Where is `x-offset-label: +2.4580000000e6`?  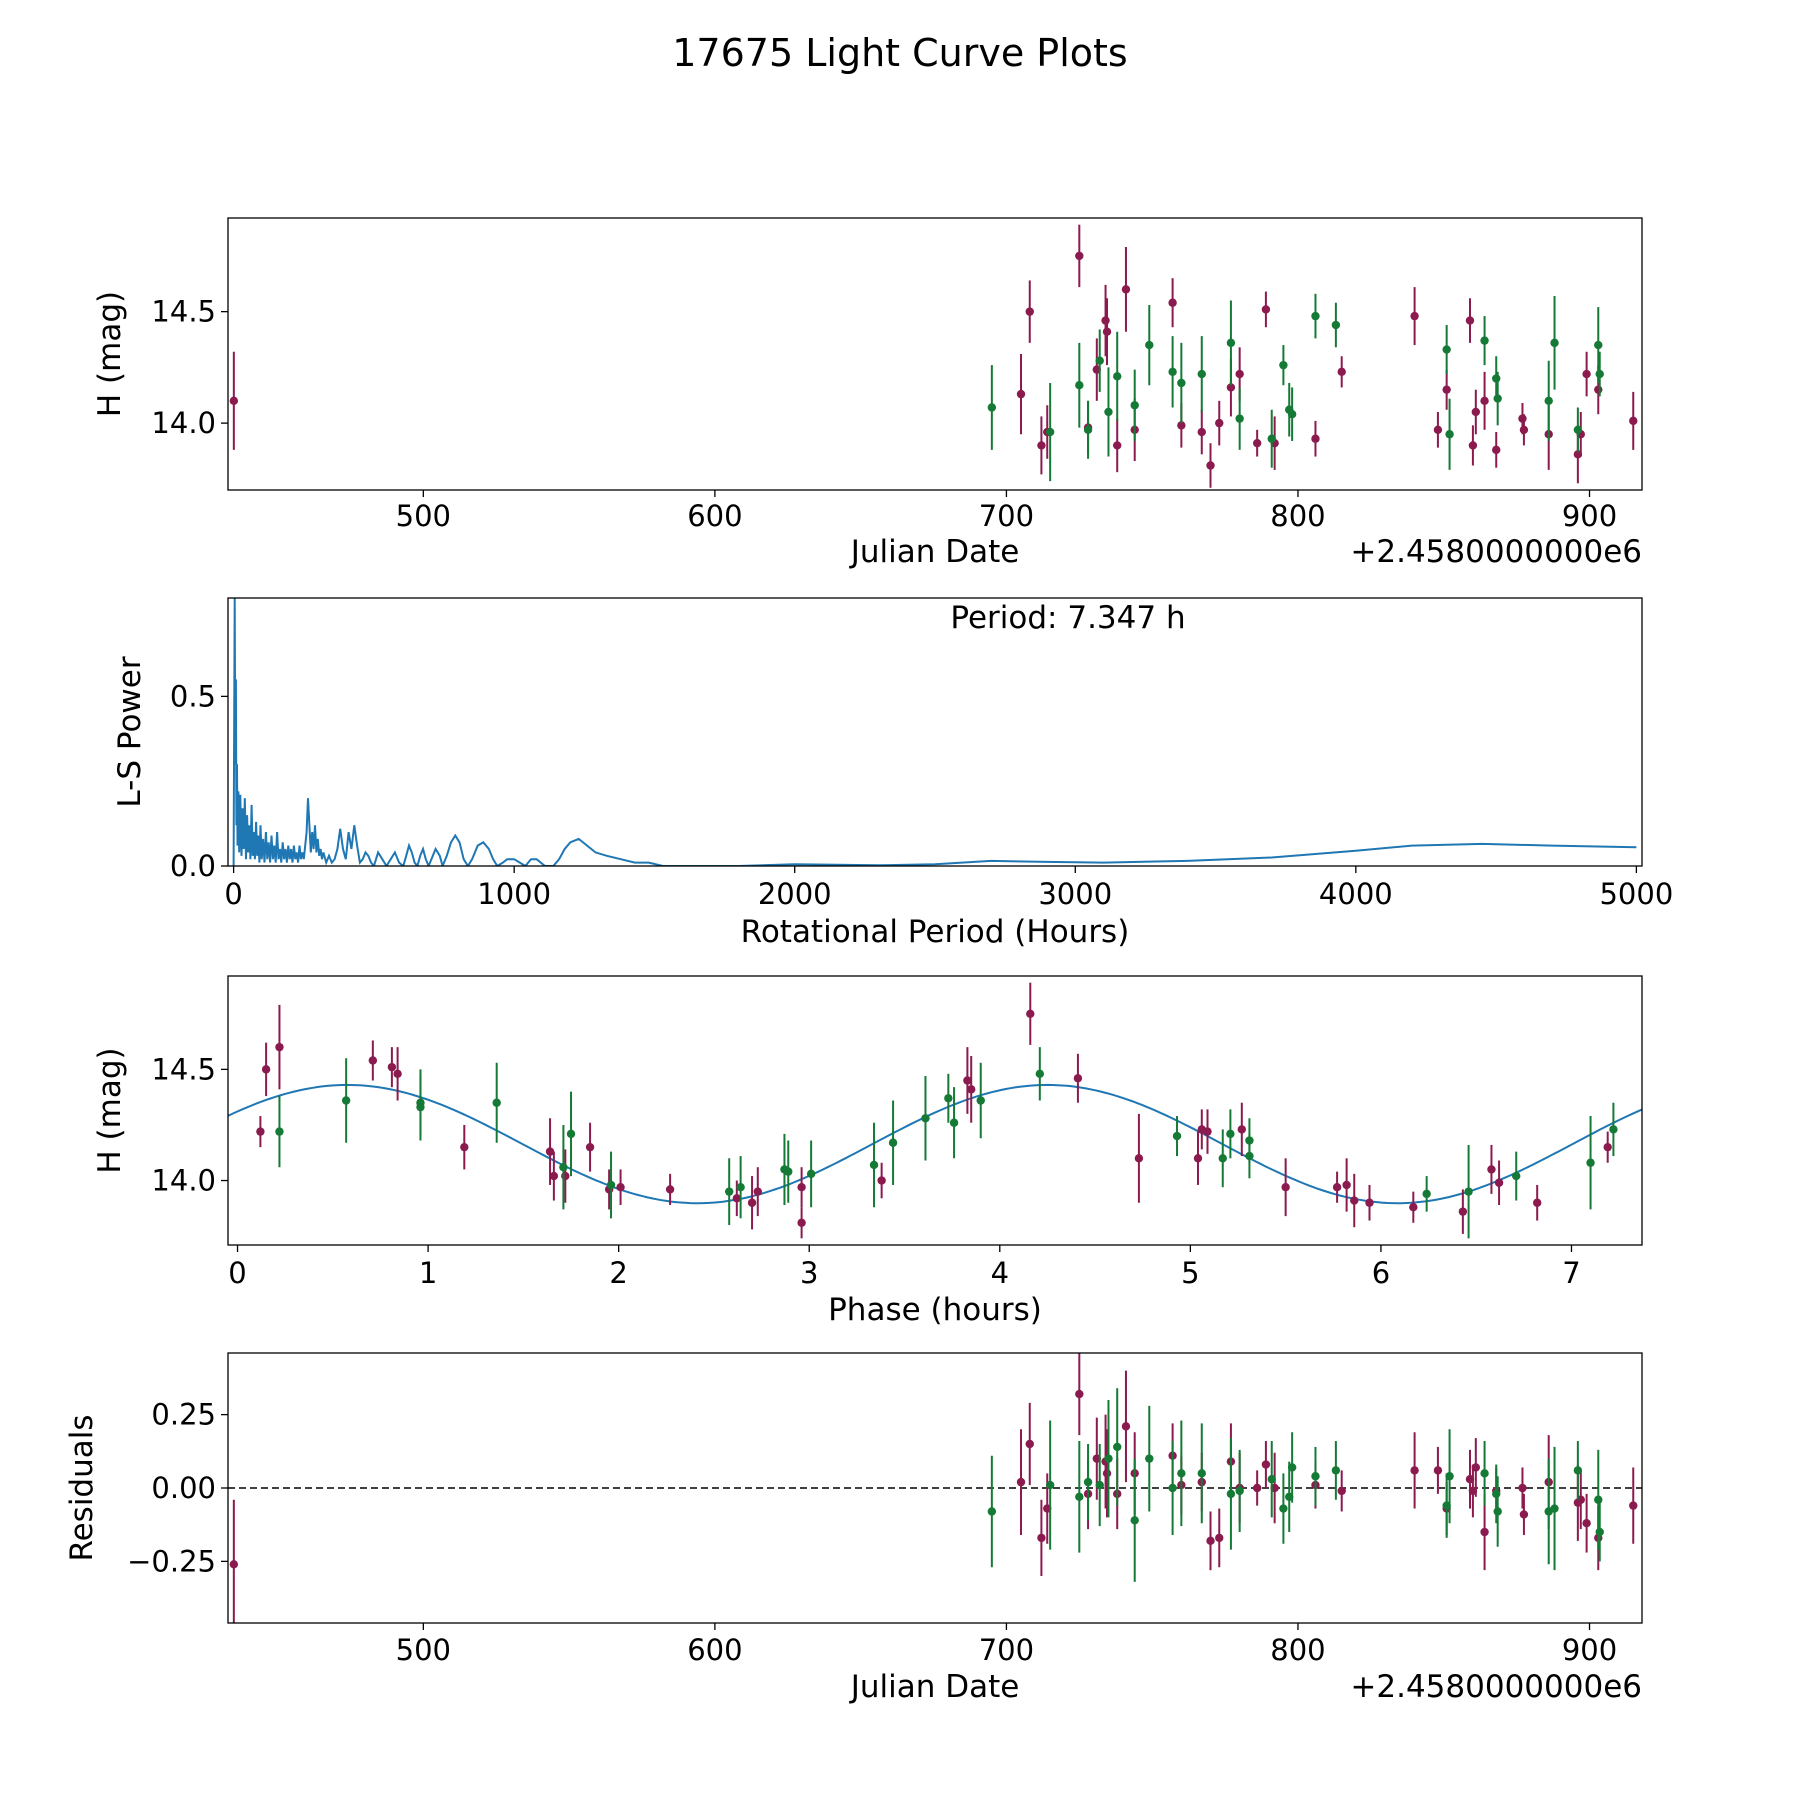
x-offset-label: +2.4580000000e6 is located at coordinates (1496, 1687).